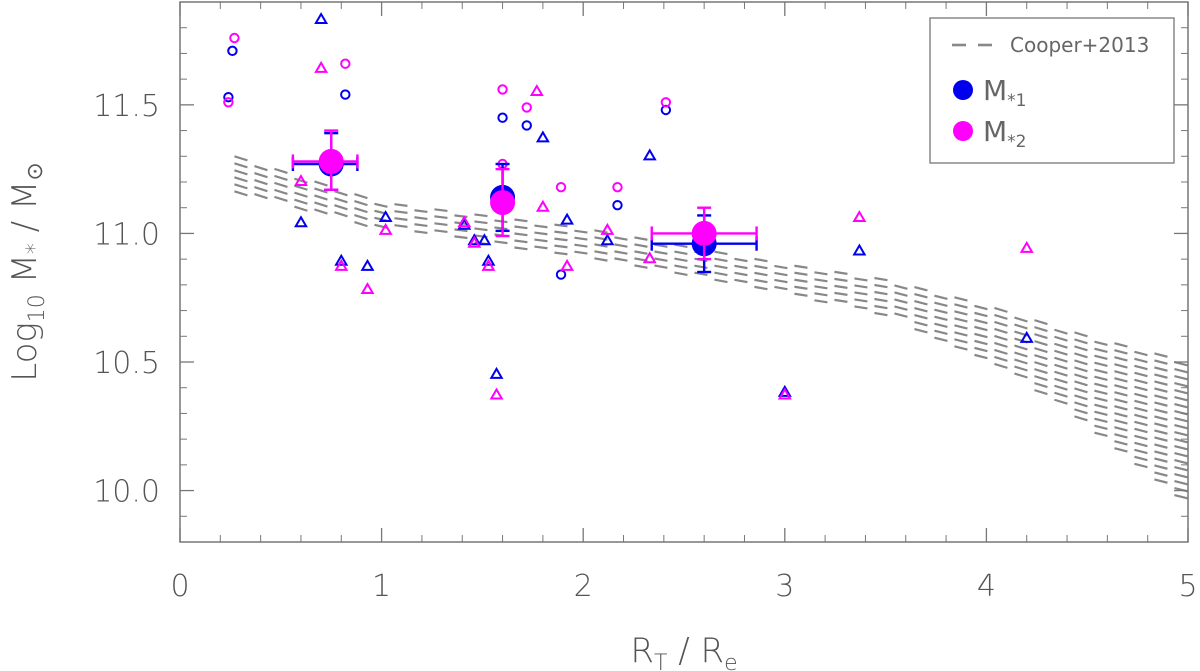 This screenshot has height=671, width=1200. Describe the element at coordinates (1187, 586) in the screenshot. I see `x-tick-label: 5` at that location.